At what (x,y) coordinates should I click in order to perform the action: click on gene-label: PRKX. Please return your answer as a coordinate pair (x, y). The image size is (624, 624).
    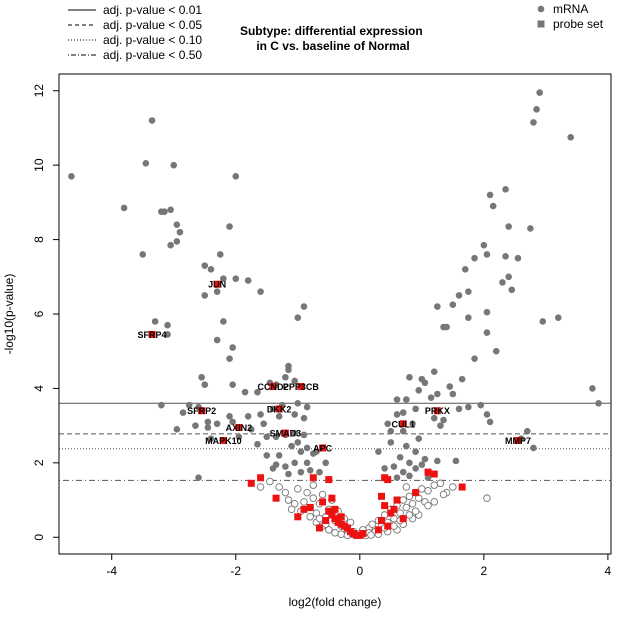
    Looking at the image, I should click on (437, 411).